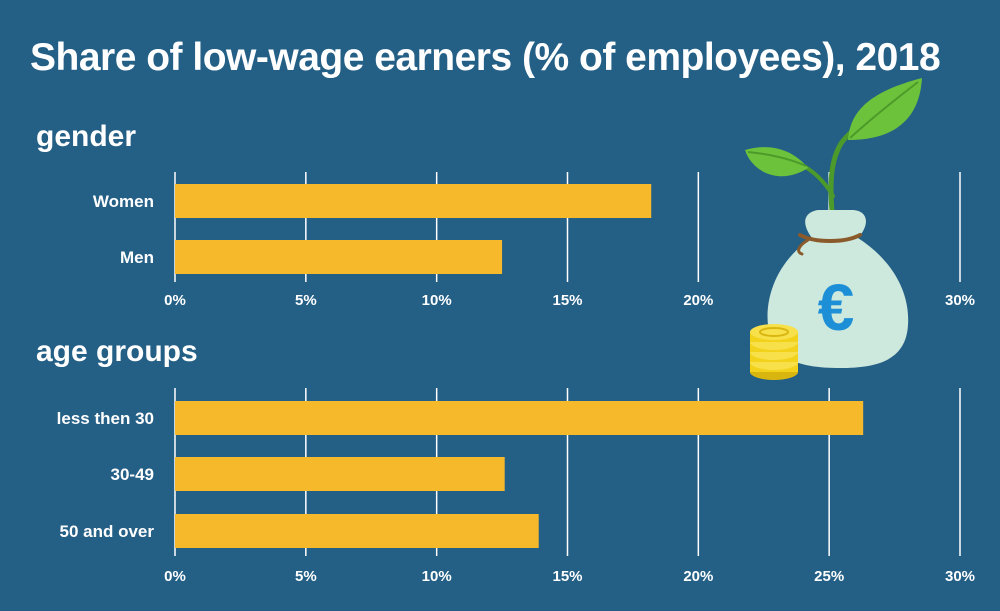 This screenshot has width=1000, height=611. I want to click on category-label: less then 30, so click(105, 418).